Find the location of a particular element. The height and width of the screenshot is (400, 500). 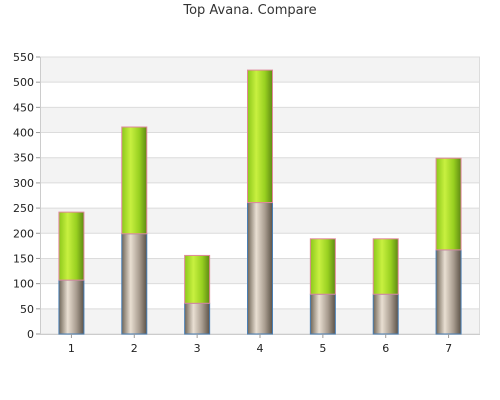

x-tick-label: 5 is located at coordinates (322, 348).